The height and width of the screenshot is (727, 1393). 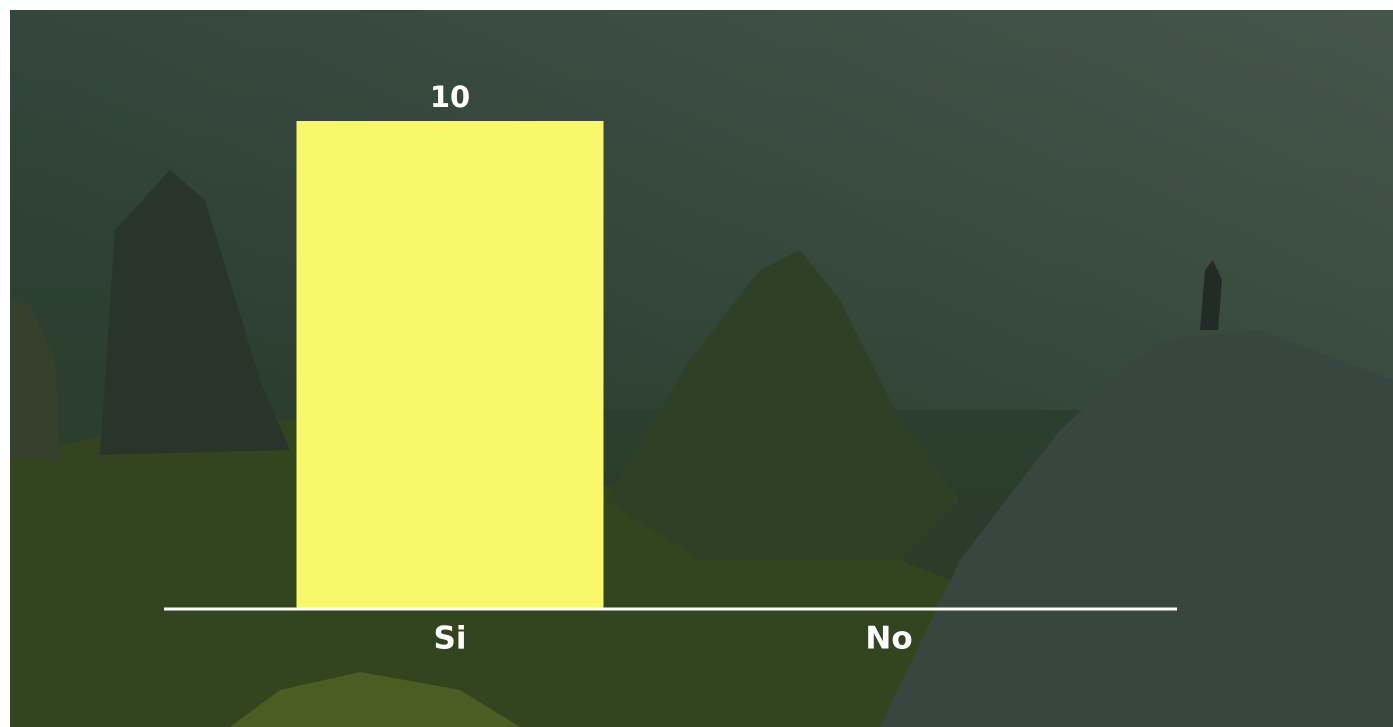 What do you see at coordinates (888, 639) in the screenshot?
I see `category-label: No` at bounding box center [888, 639].